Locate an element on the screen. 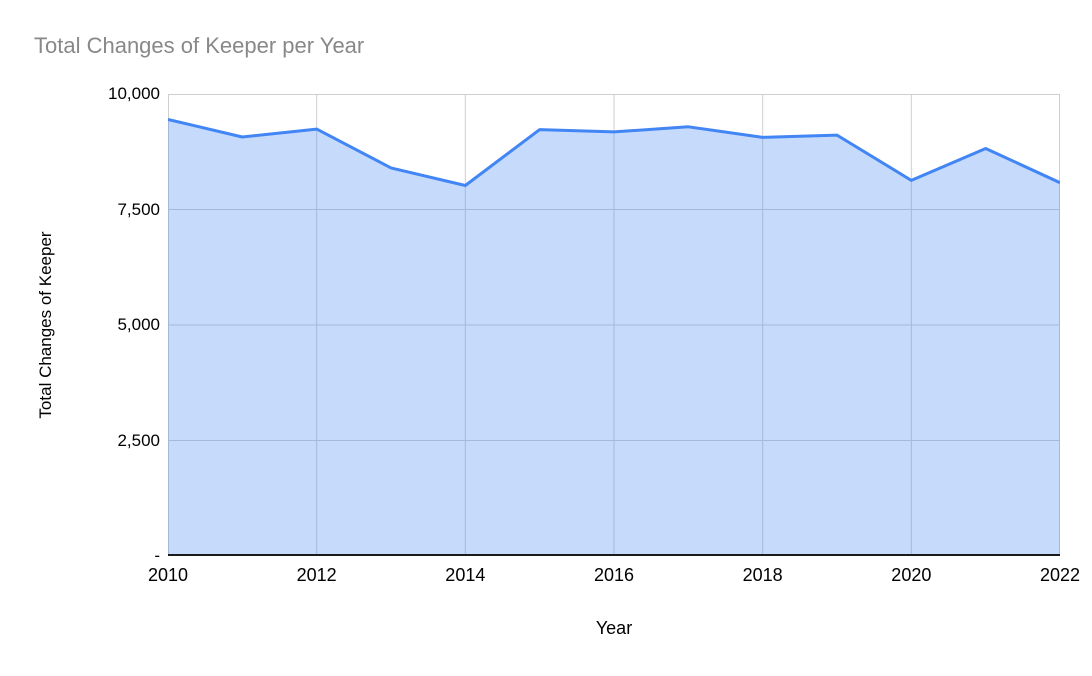 Image resolution: width=1092 pixels, height=676 pixels. x-tick-label: 2018 is located at coordinates (762, 575).